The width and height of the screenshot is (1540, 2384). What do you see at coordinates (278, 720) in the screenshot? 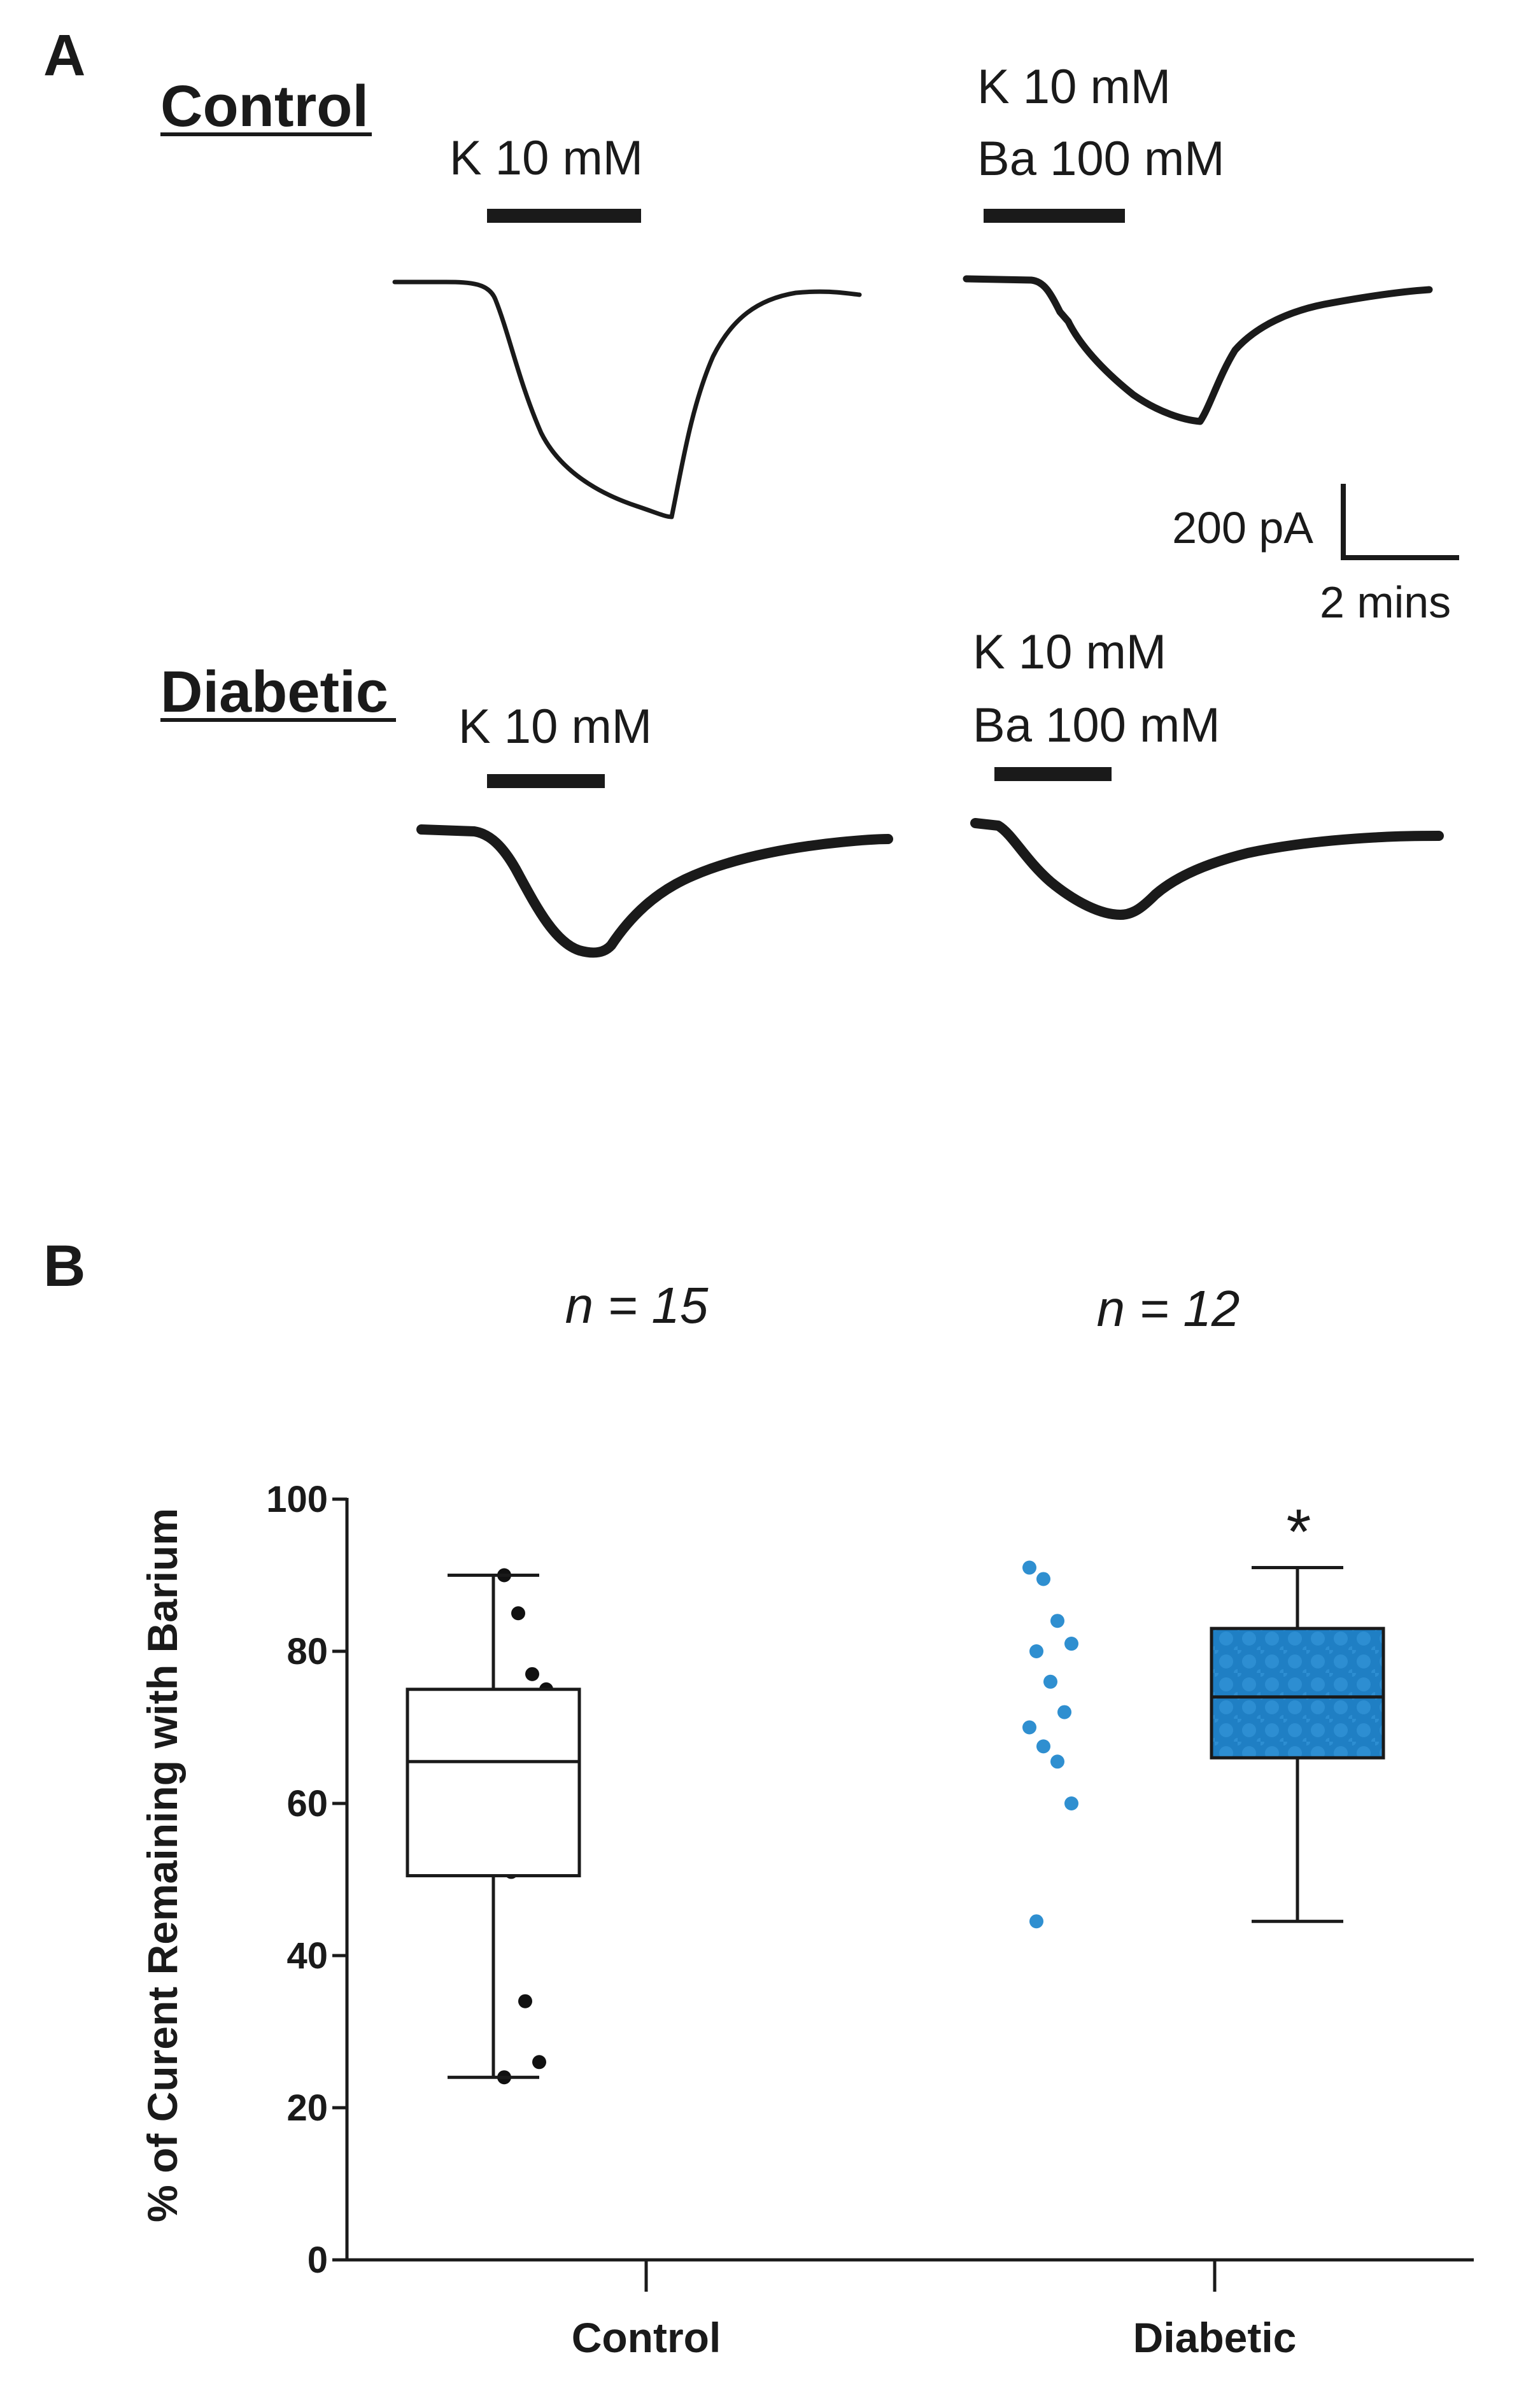
I see `diabetic-title-underline` at bounding box center [278, 720].